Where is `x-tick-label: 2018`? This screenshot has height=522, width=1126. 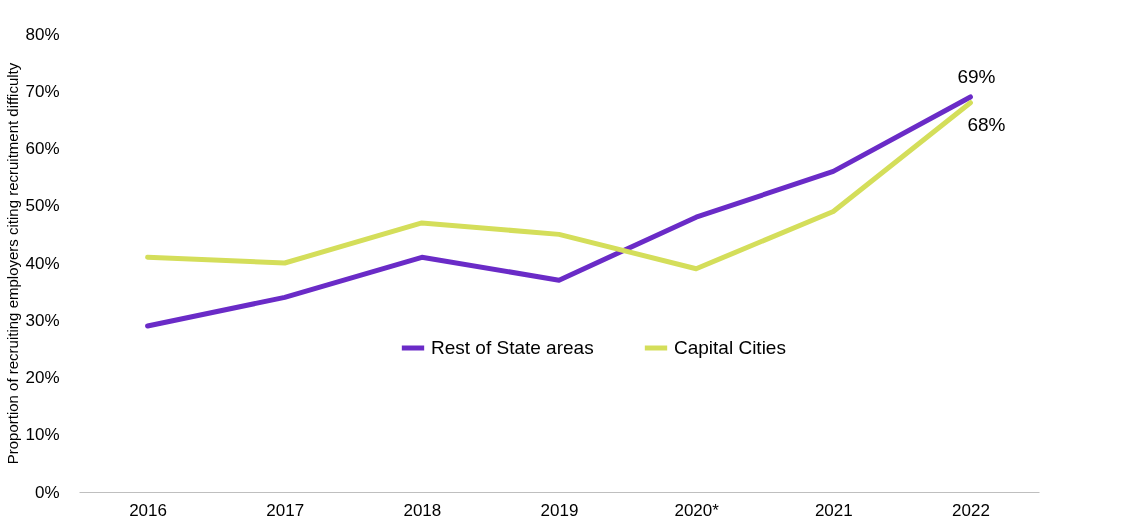
x-tick-label: 2018 is located at coordinates (422, 510).